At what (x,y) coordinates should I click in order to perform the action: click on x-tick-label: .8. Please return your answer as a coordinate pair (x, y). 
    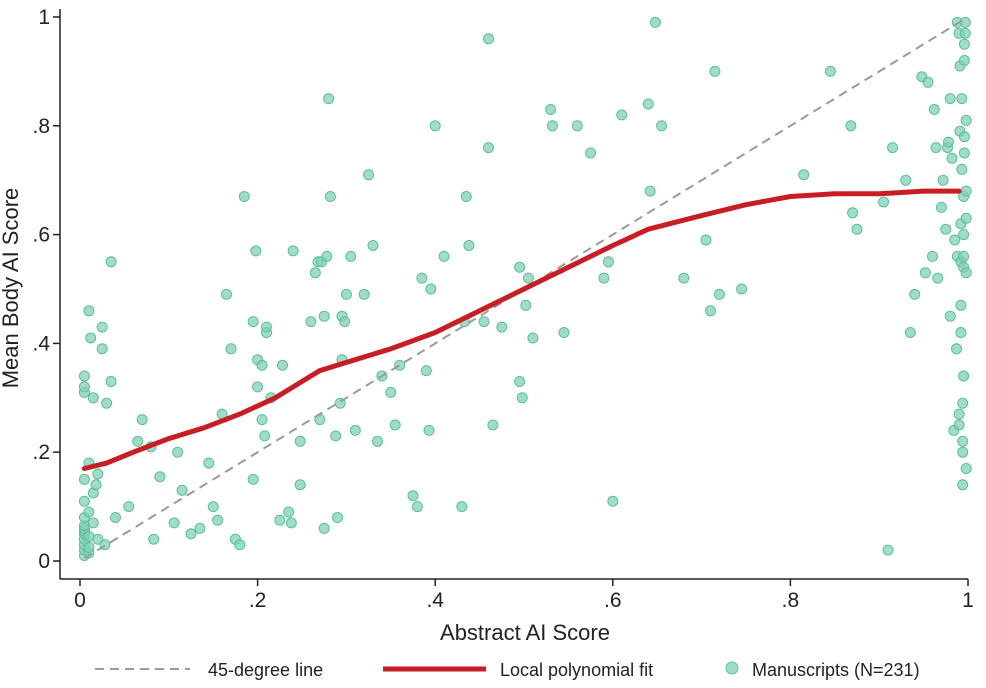
    Looking at the image, I should click on (791, 600).